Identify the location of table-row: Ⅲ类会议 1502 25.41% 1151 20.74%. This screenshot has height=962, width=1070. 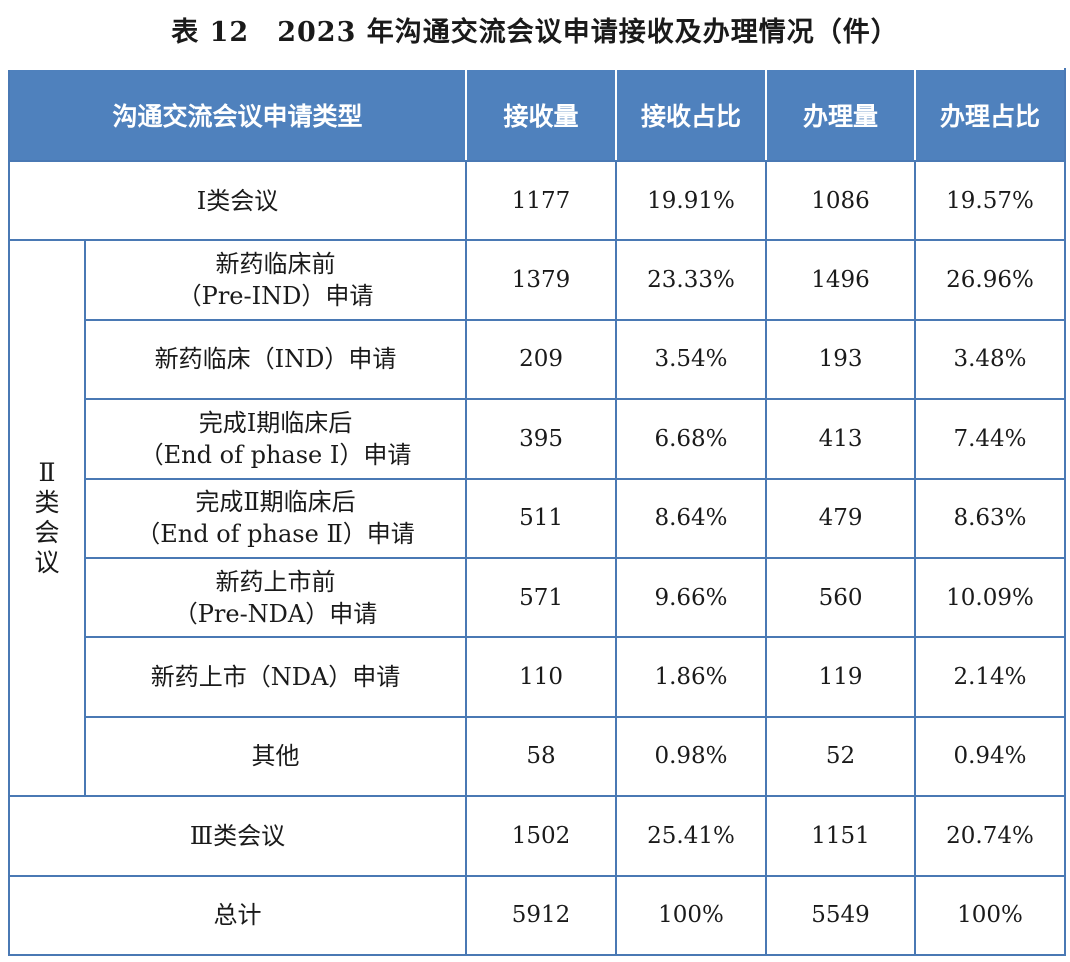
(537, 836).